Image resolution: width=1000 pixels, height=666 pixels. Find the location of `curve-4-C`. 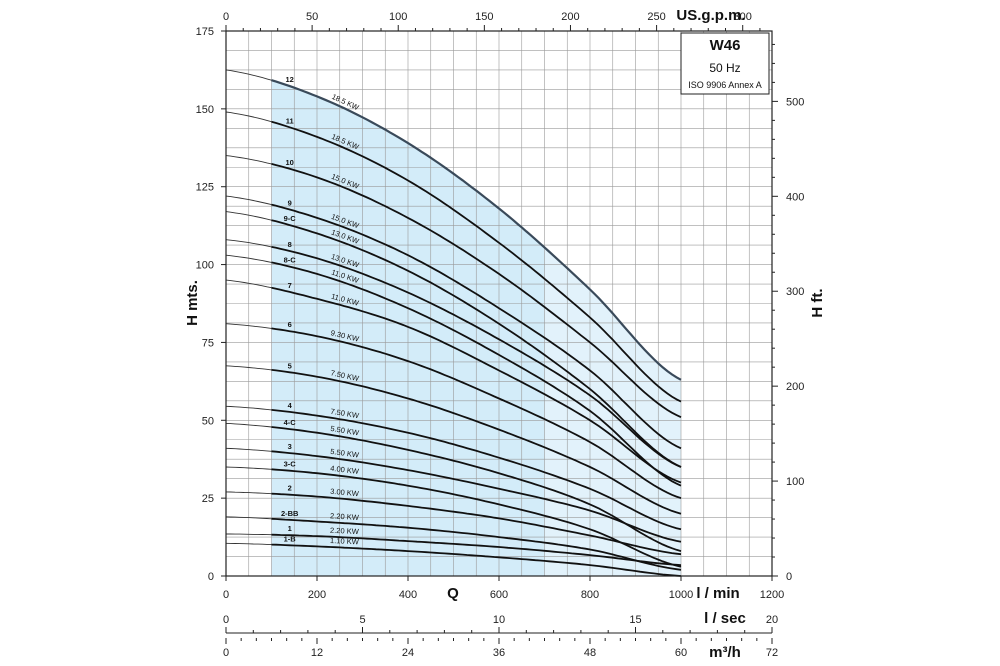

curve-4-C is located at coordinates (476, 489).